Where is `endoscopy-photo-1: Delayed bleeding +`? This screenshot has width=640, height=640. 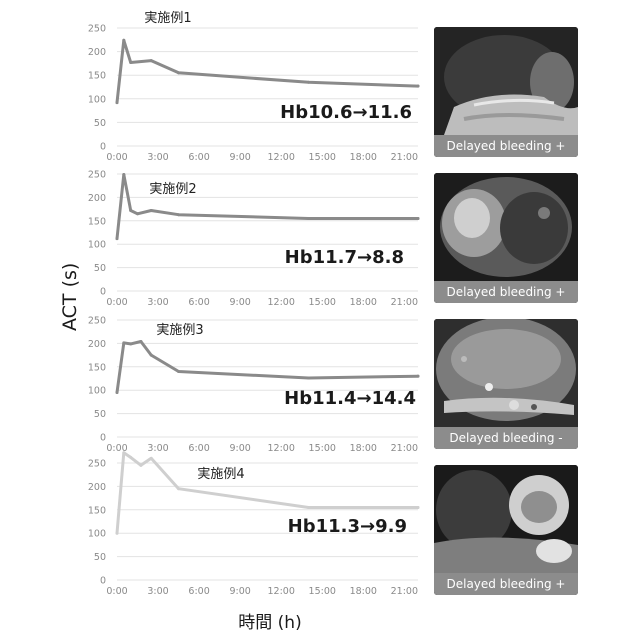 endoscopy-photo-1: Delayed bleeding + is located at coordinates (506, 92).